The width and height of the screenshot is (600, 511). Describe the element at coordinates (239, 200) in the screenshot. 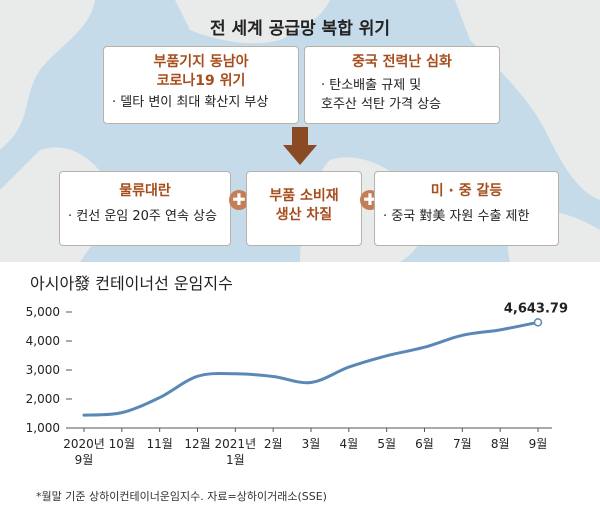

I see `plus-icon: ✚` at that location.